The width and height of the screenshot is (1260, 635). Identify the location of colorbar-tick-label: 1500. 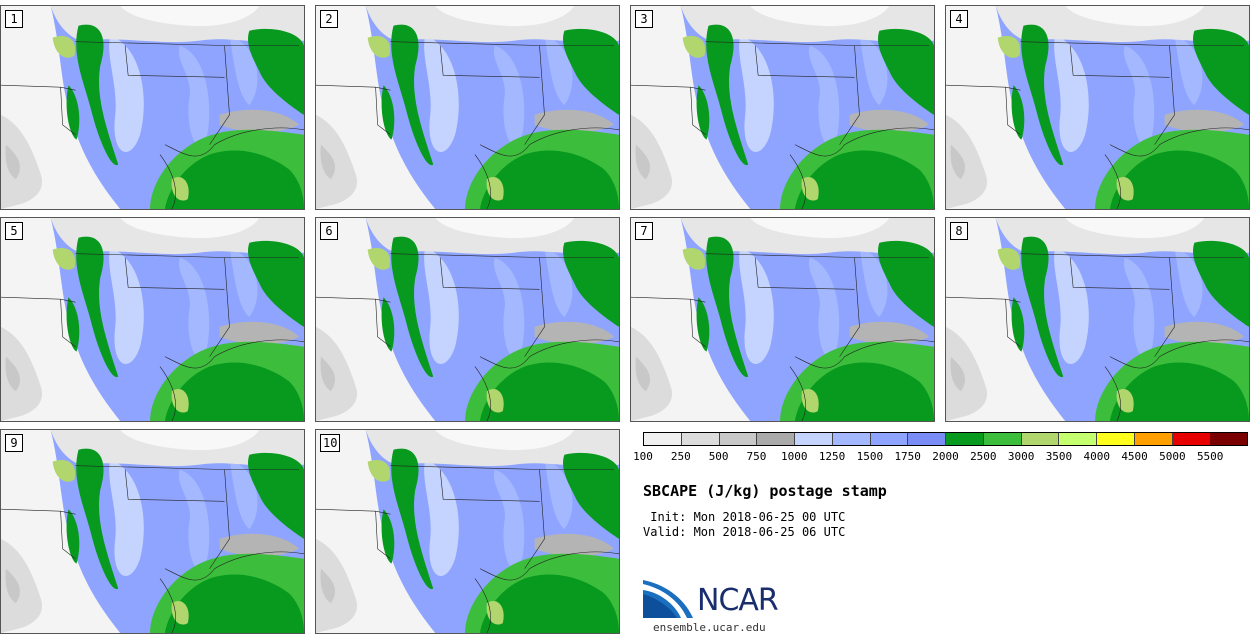
(870, 456).